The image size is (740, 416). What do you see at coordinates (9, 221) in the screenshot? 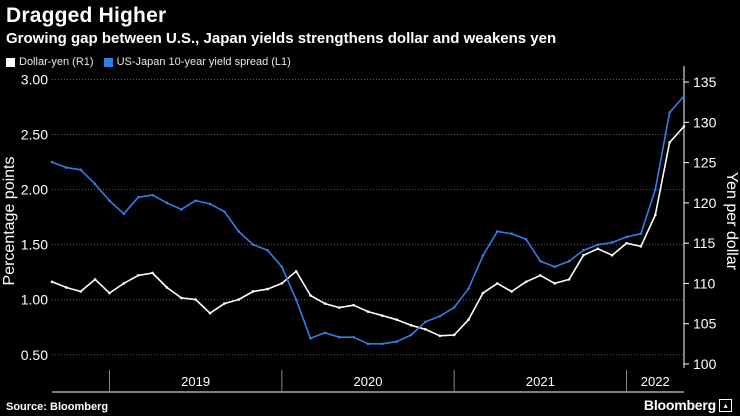
I see `left-axis-title: Percentage points` at bounding box center [9, 221].